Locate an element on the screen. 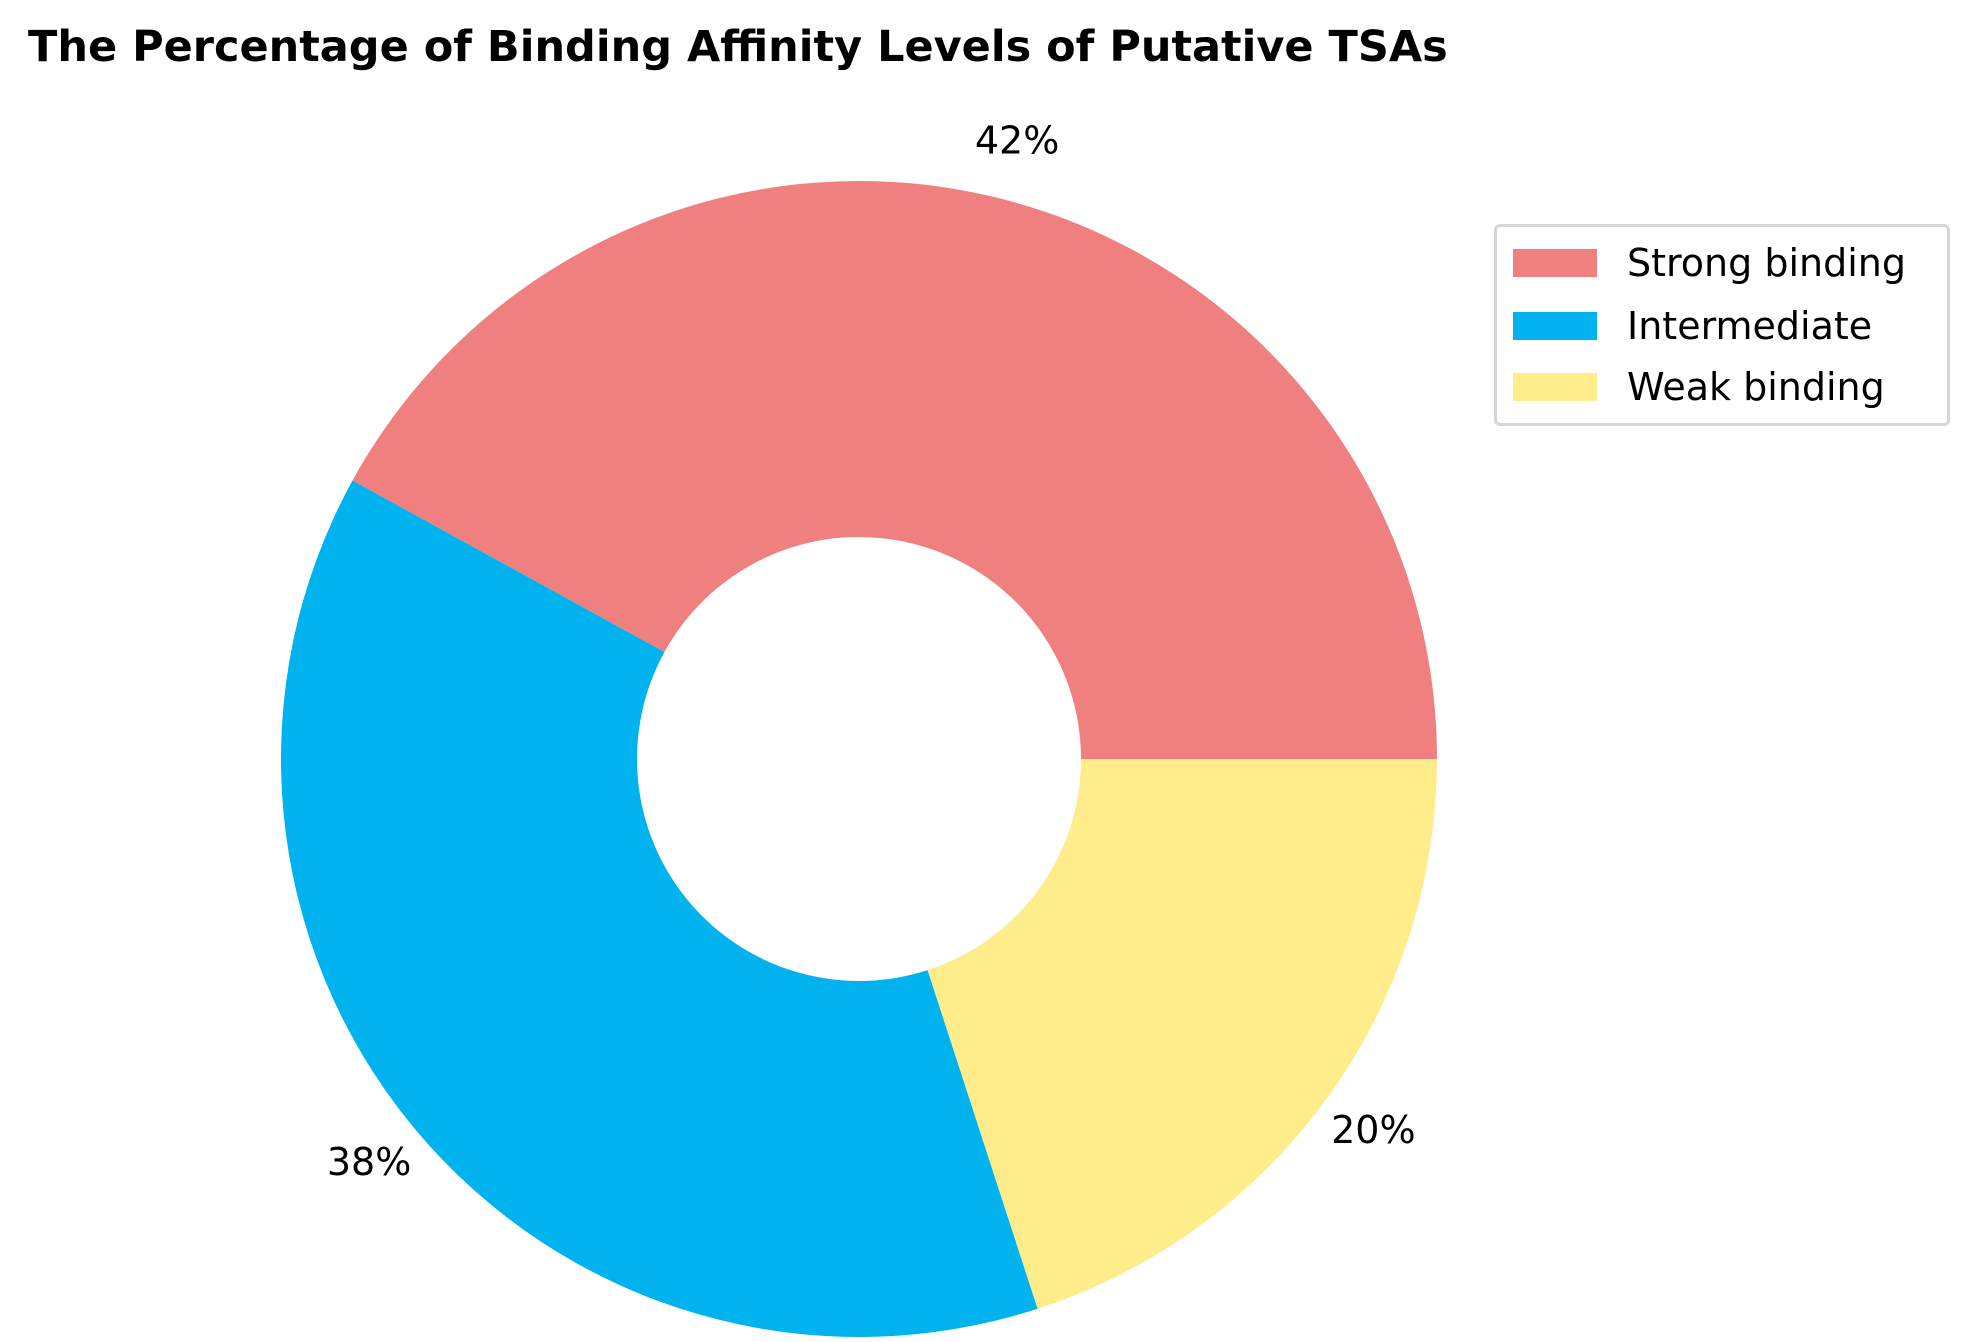 This screenshot has height=1342, width=1974. legend-label-weak-binding: Weak binding is located at coordinates (1756, 387).